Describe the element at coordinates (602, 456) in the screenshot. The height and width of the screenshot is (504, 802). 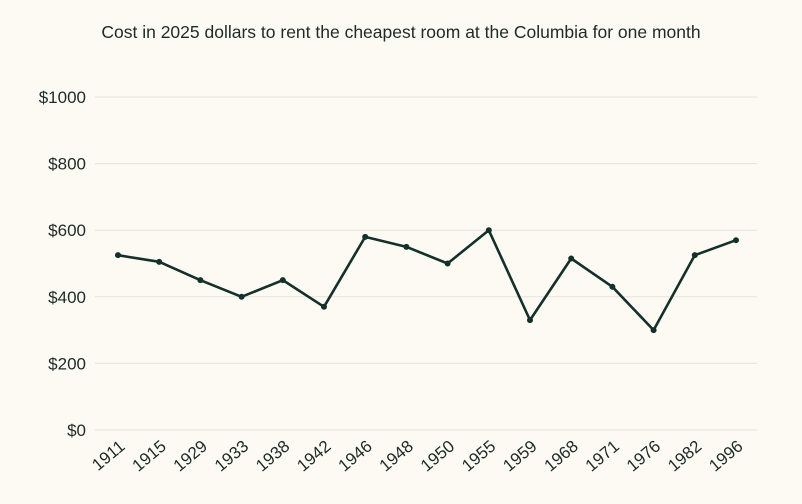
I see `x-tick-label: 1971` at that location.